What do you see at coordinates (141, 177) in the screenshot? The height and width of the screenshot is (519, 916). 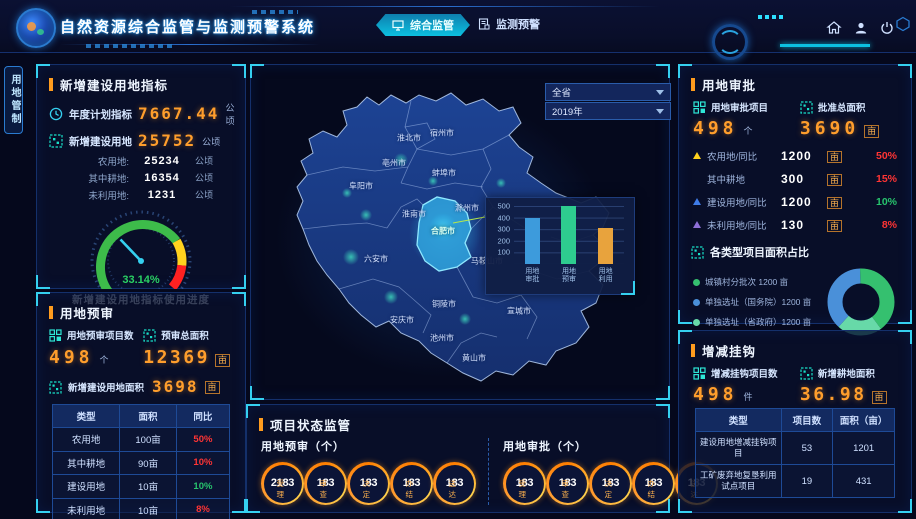 I see `sub-stat-cultivated-land: 其中耕地: 16354 公顷` at bounding box center [141, 177].